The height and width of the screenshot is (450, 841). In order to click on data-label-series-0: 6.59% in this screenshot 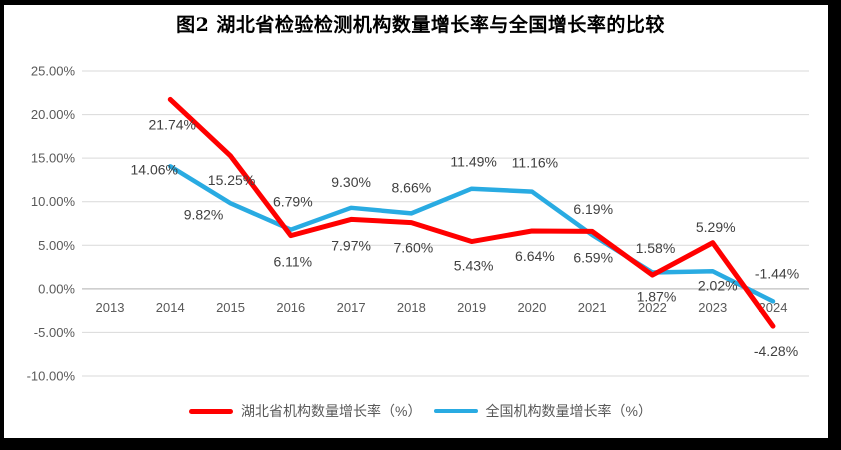, I will do `click(593, 257)`.